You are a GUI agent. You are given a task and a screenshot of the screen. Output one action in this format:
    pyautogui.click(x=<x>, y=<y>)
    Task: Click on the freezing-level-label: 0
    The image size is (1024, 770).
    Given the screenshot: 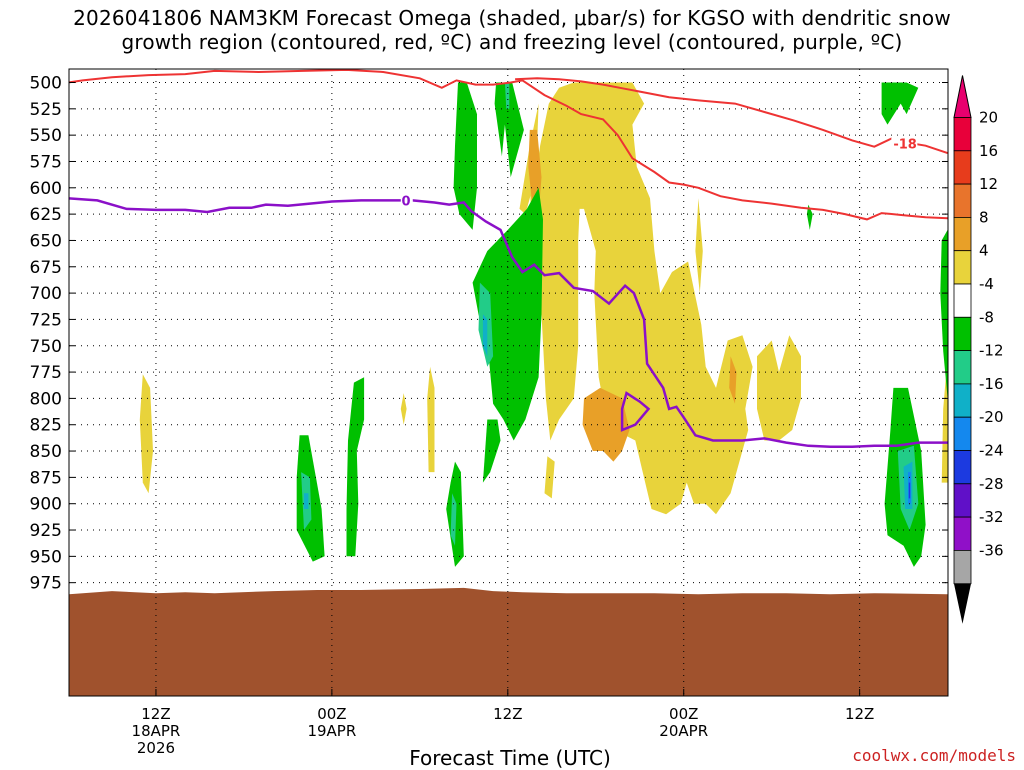 What is the action you would take?
    pyautogui.click(x=406, y=201)
    